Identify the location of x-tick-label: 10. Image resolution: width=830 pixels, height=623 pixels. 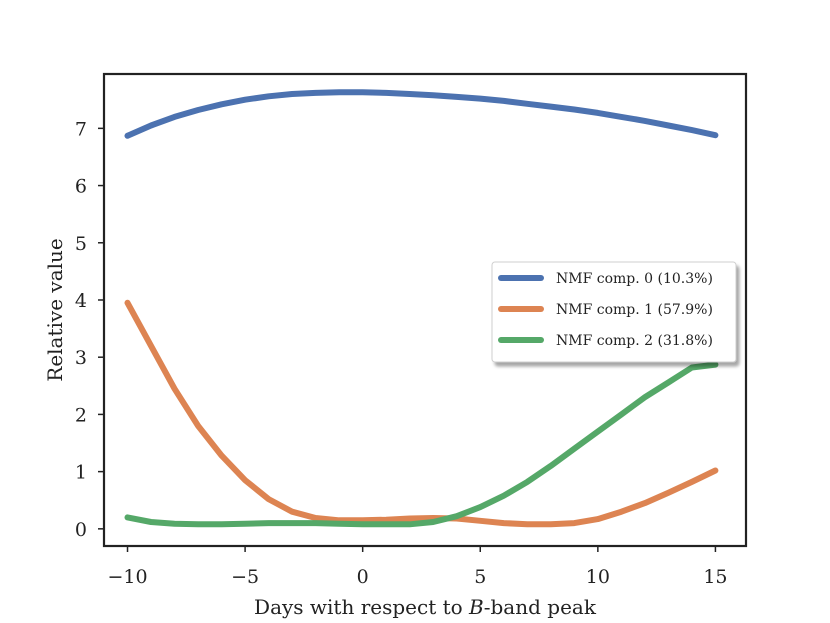
(598, 577).